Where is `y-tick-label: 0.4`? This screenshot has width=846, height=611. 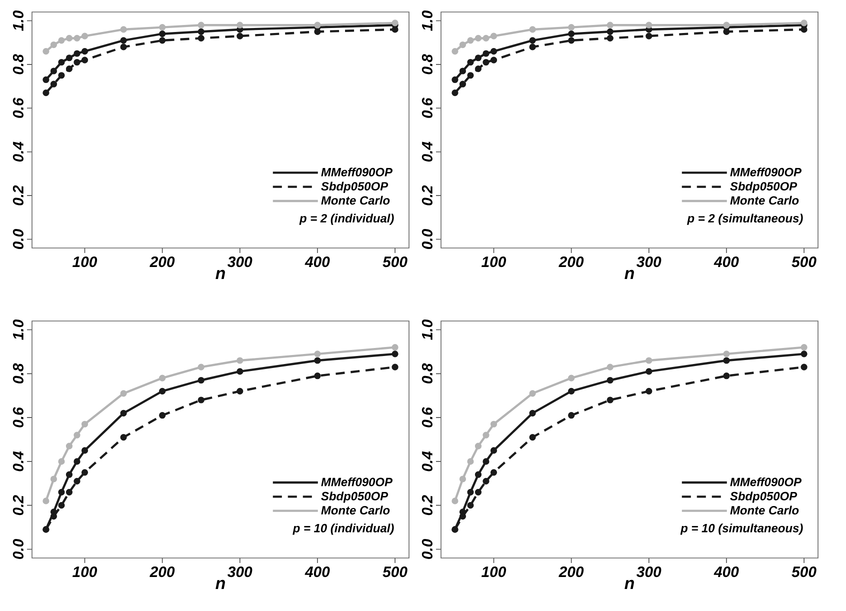 y-tick-label: 0.4 is located at coordinates (18, 461).